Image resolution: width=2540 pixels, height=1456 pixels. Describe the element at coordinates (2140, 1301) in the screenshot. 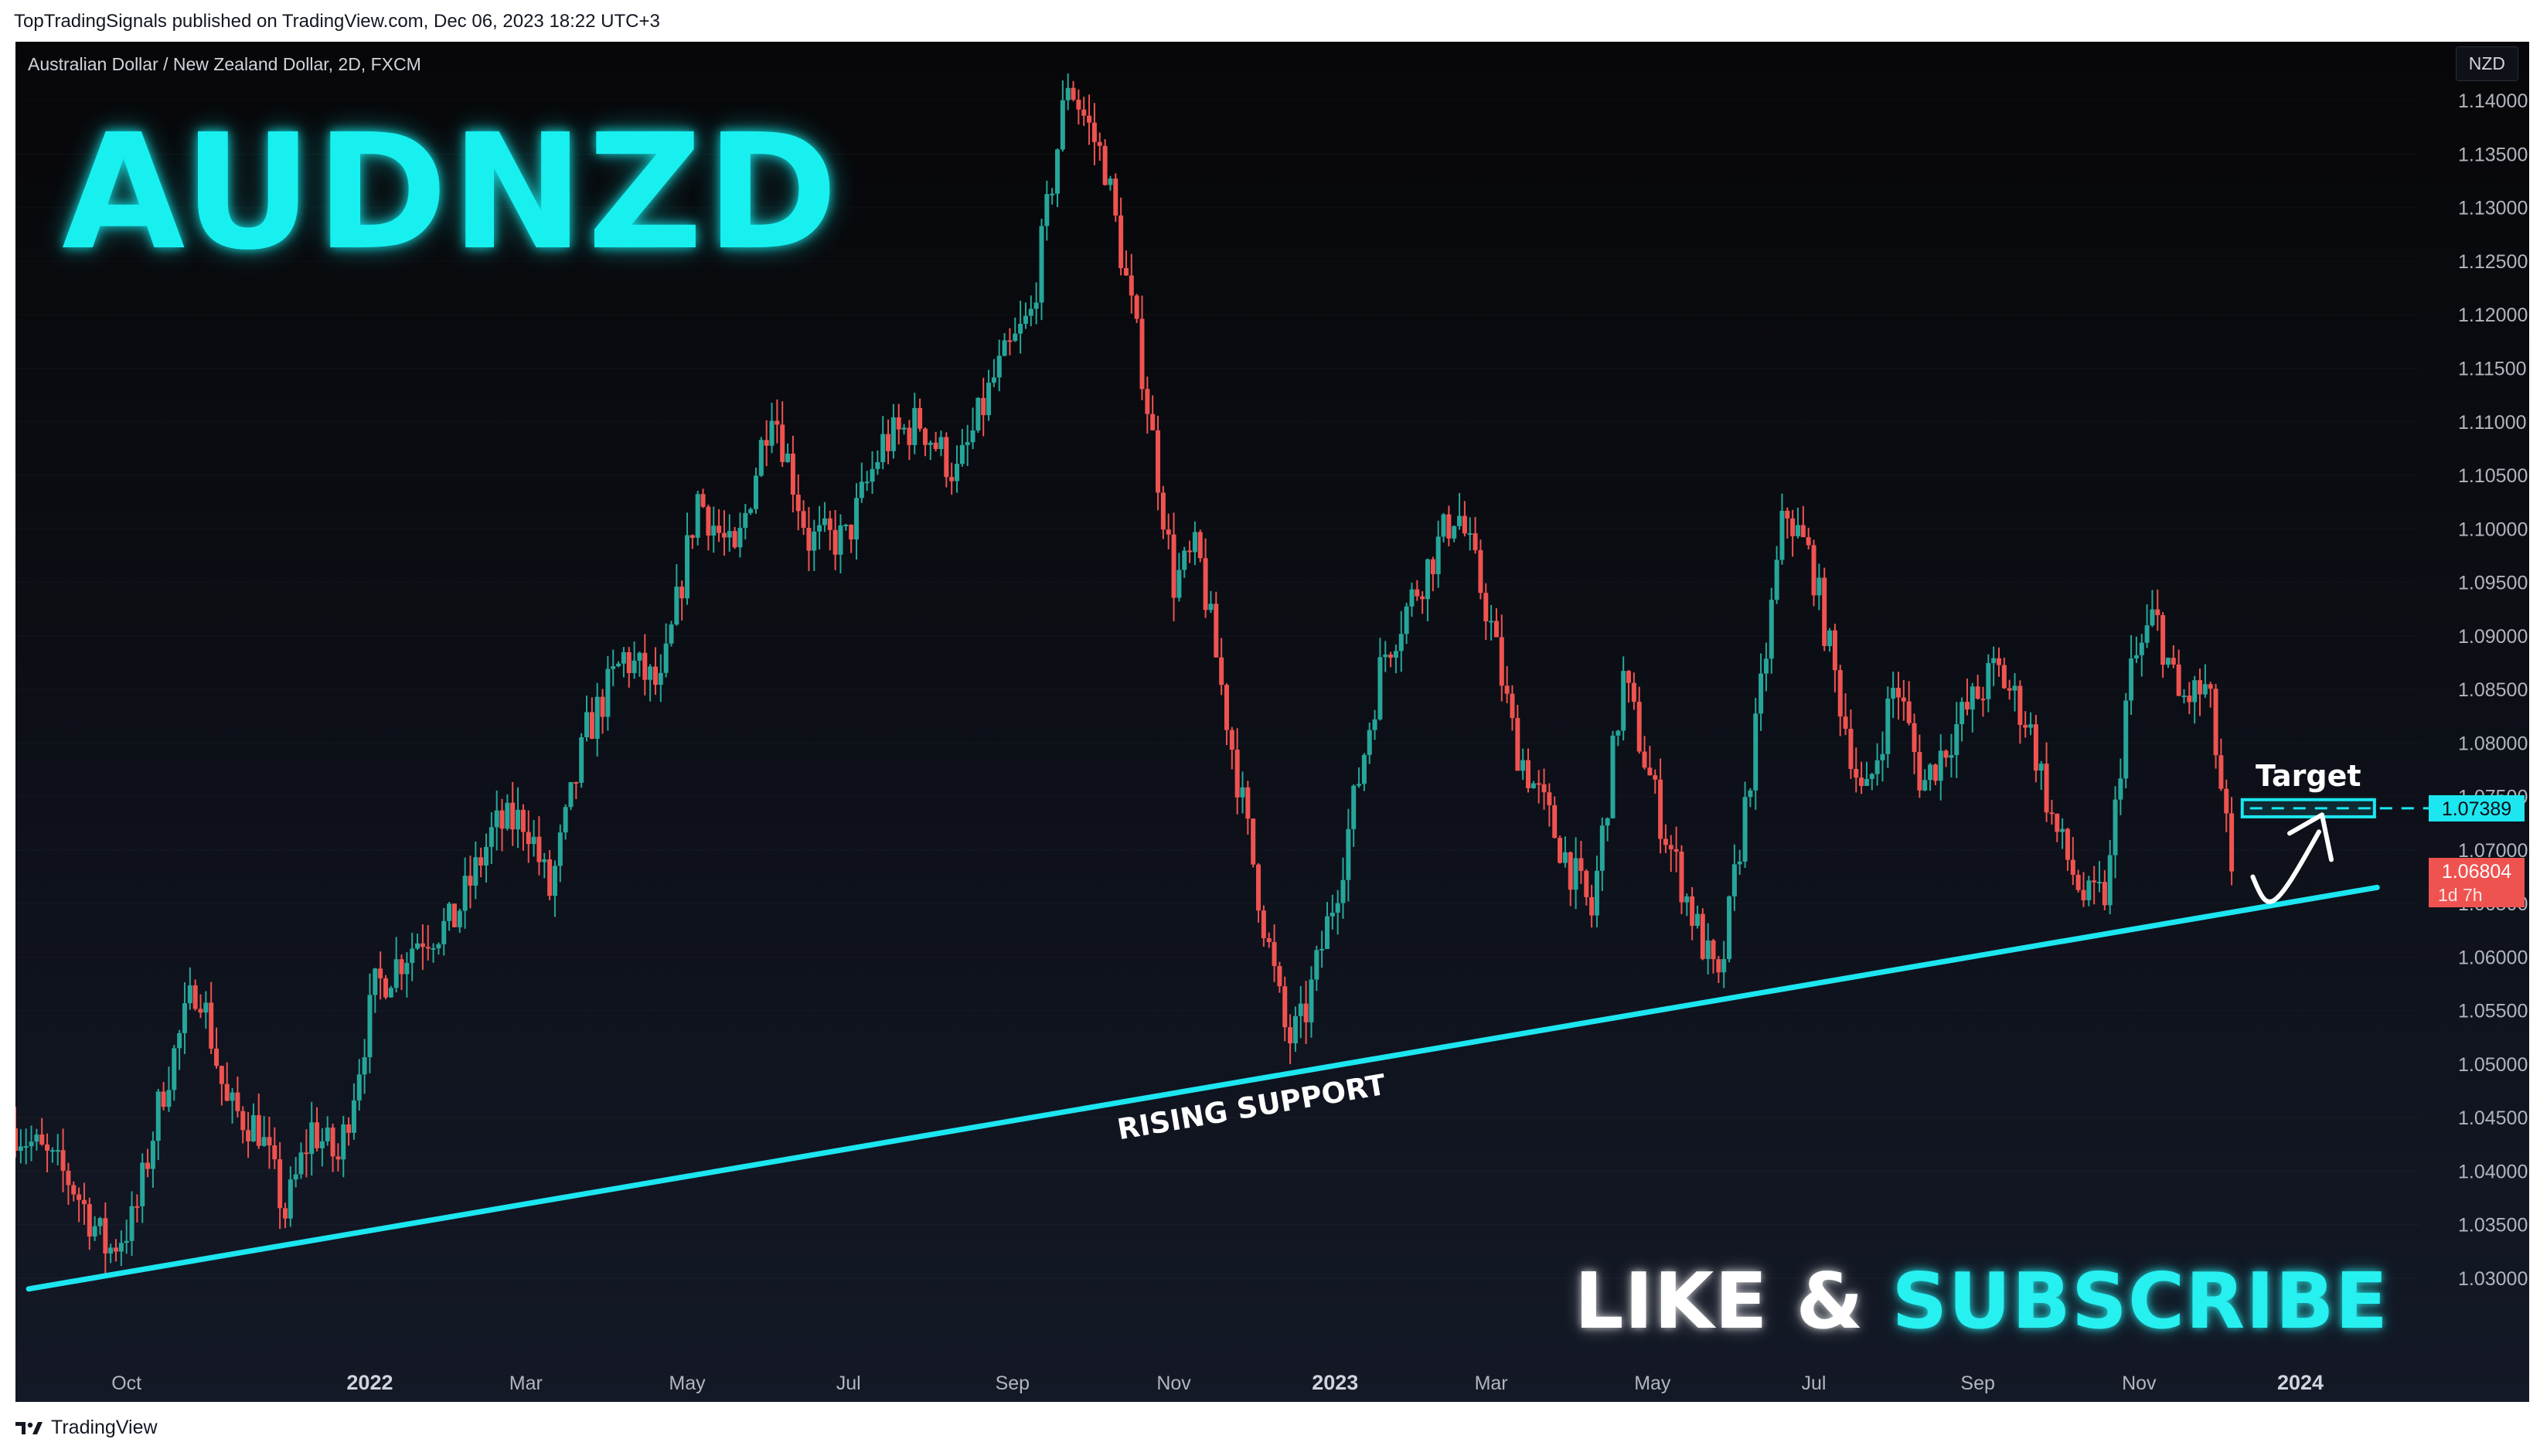

I see `cta-subscribe: SUBSCRIBE` at that location.